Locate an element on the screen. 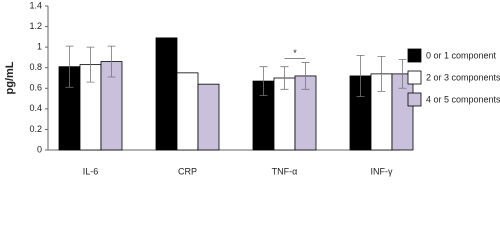  y-axis-label: pg/mL is located at coordinates (10, 77).